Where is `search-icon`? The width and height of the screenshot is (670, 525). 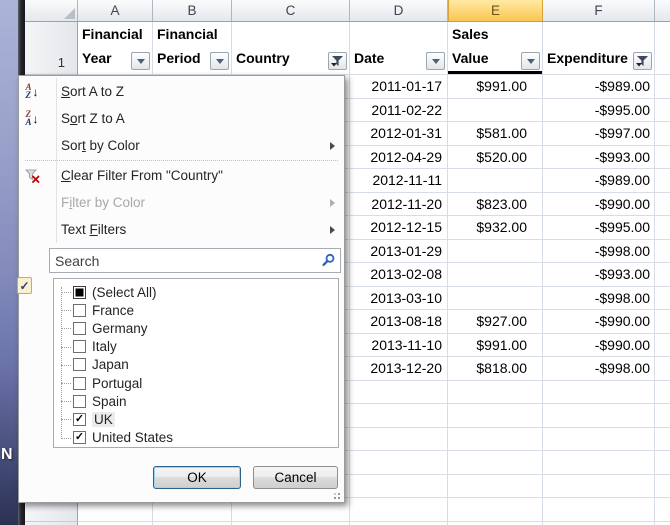
search-icon is located at coordinates (328, 260).